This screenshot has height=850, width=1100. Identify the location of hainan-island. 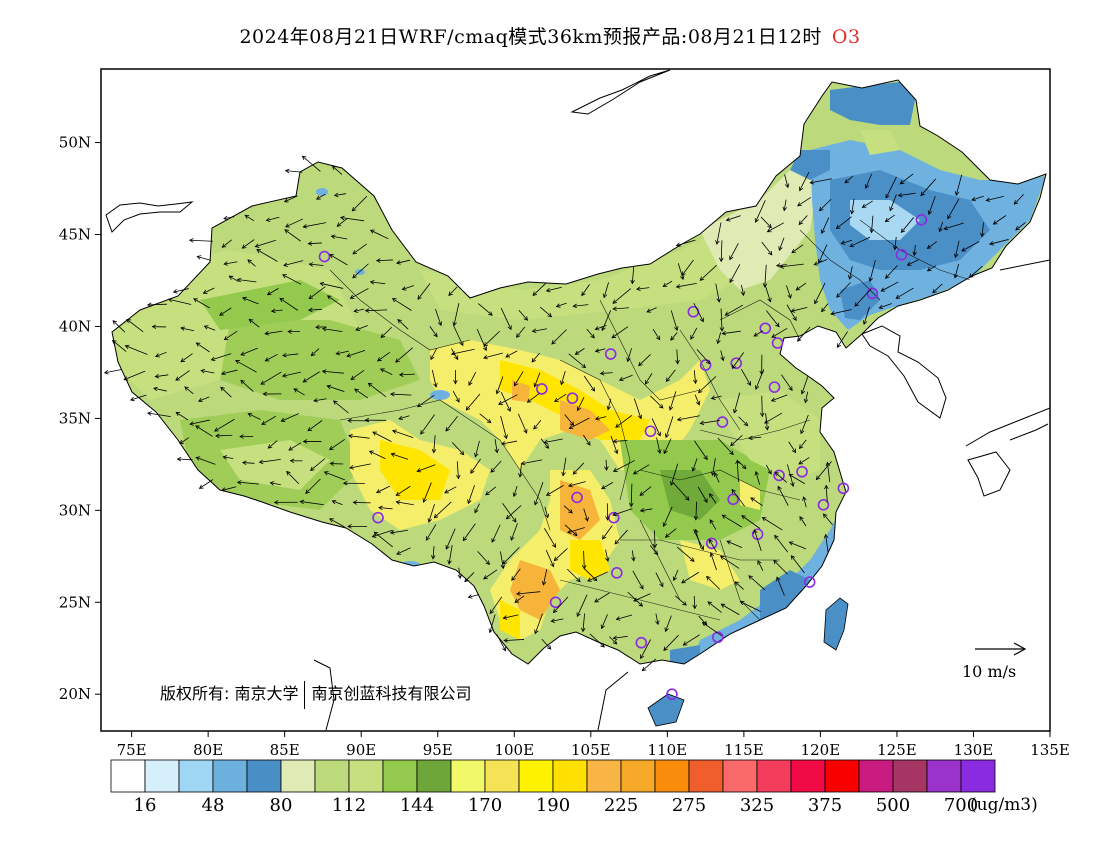
(666, 710).